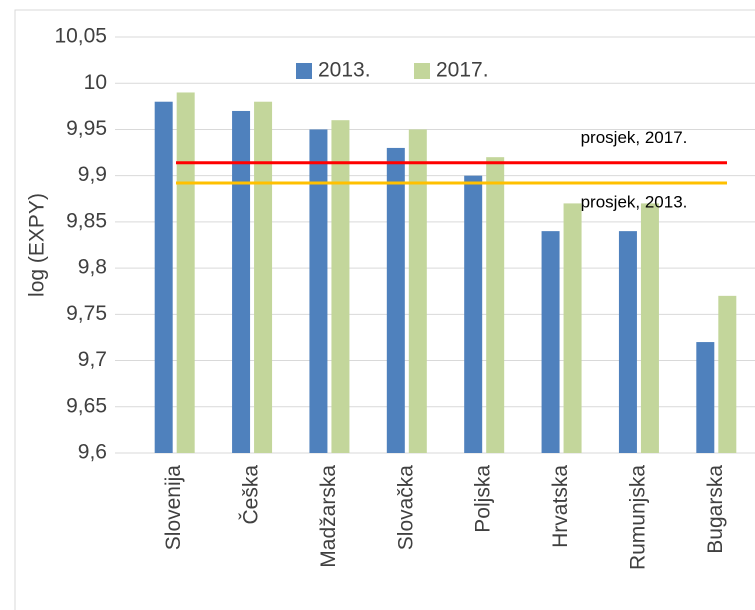  Describe the element at coordinates (86, 128) in the screenshot. I see `y-tick-label: 9,95` at that location.